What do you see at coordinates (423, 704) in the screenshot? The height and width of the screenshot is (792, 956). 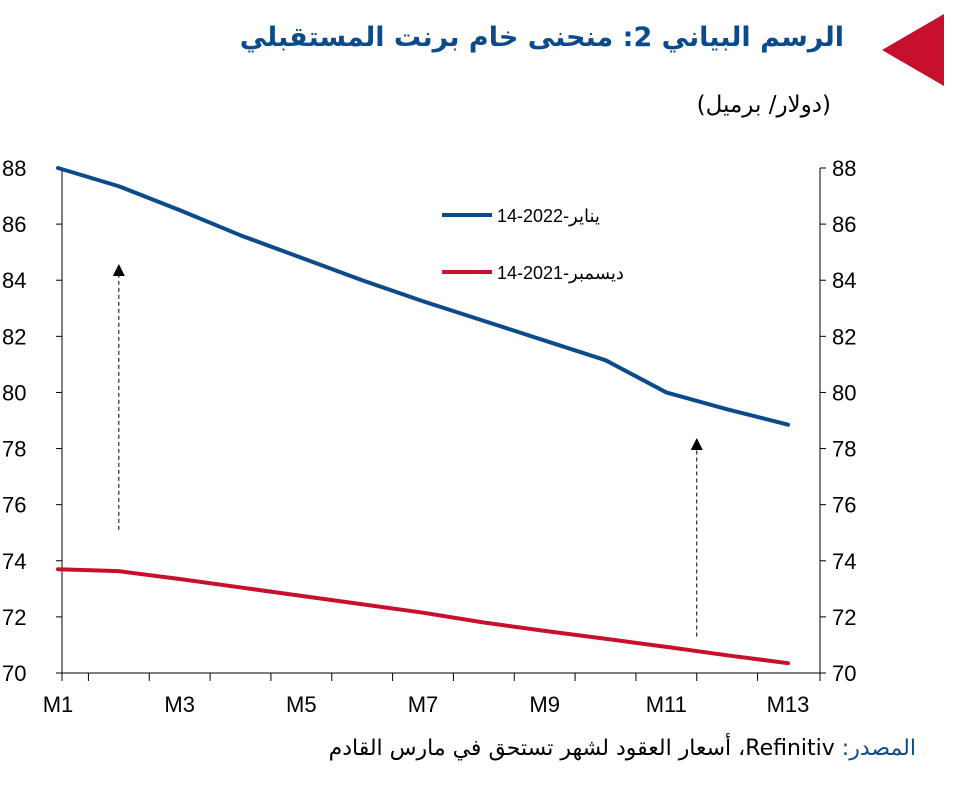 I see `x-tick-label: M7` at bounding box center [423, 704].